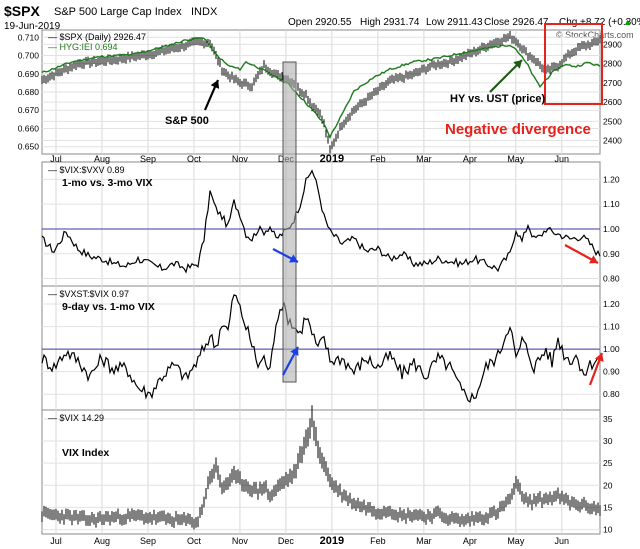 The image size is (640, 549). What do you see at coordinates (497, 99) in the screenshot?
I see `hy-ust-annotation: HY vs. UST (price)` at bounding box center [497, 99].